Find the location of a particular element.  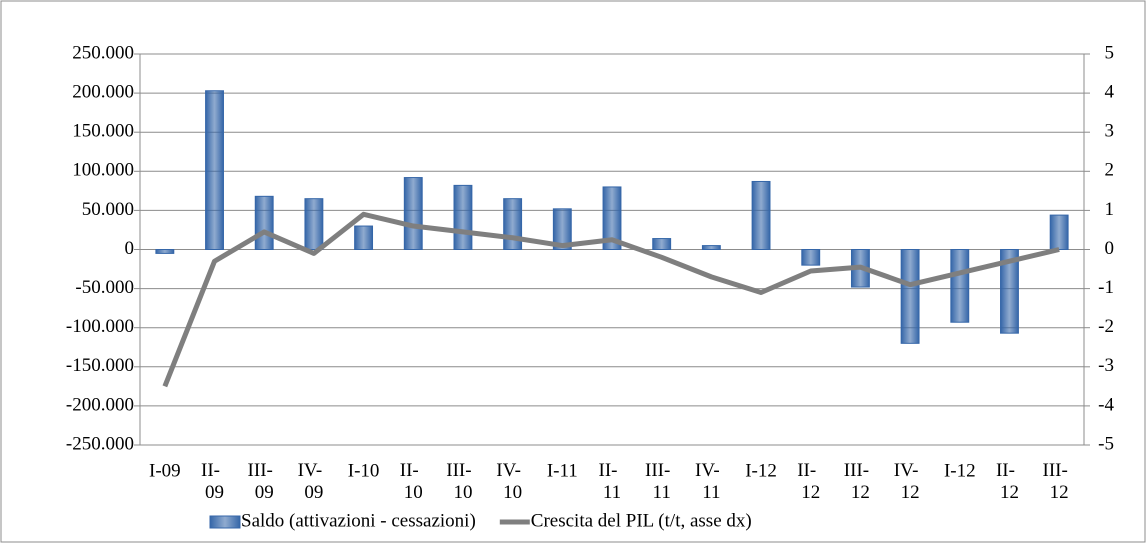

x-tick-label: I-09 is located at coordinates (165, 470).